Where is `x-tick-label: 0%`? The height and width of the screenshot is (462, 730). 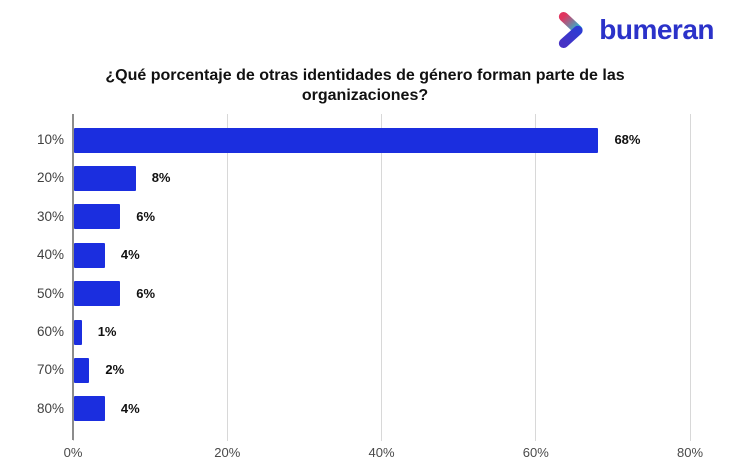
x-tick-label: 0% is located at coordinates (73, 452).